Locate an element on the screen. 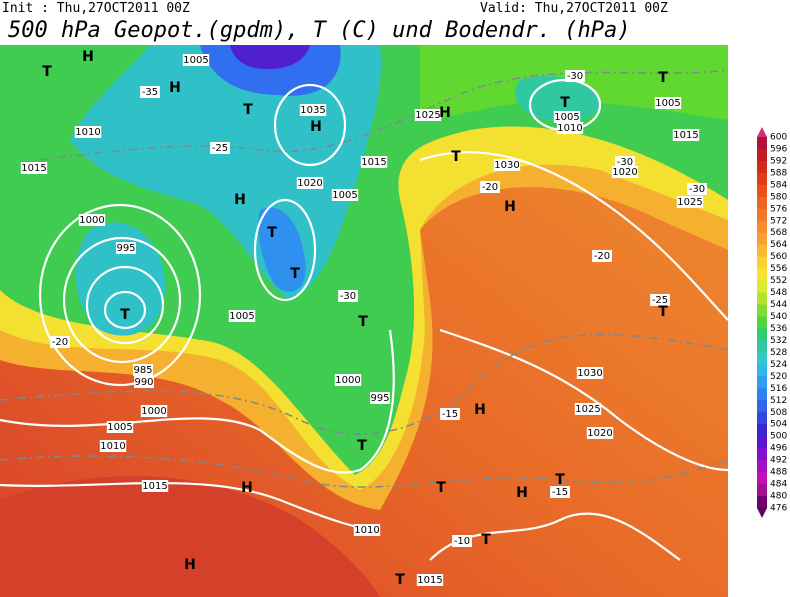  contour-label: 1025 is located at coordinates (689, 202).